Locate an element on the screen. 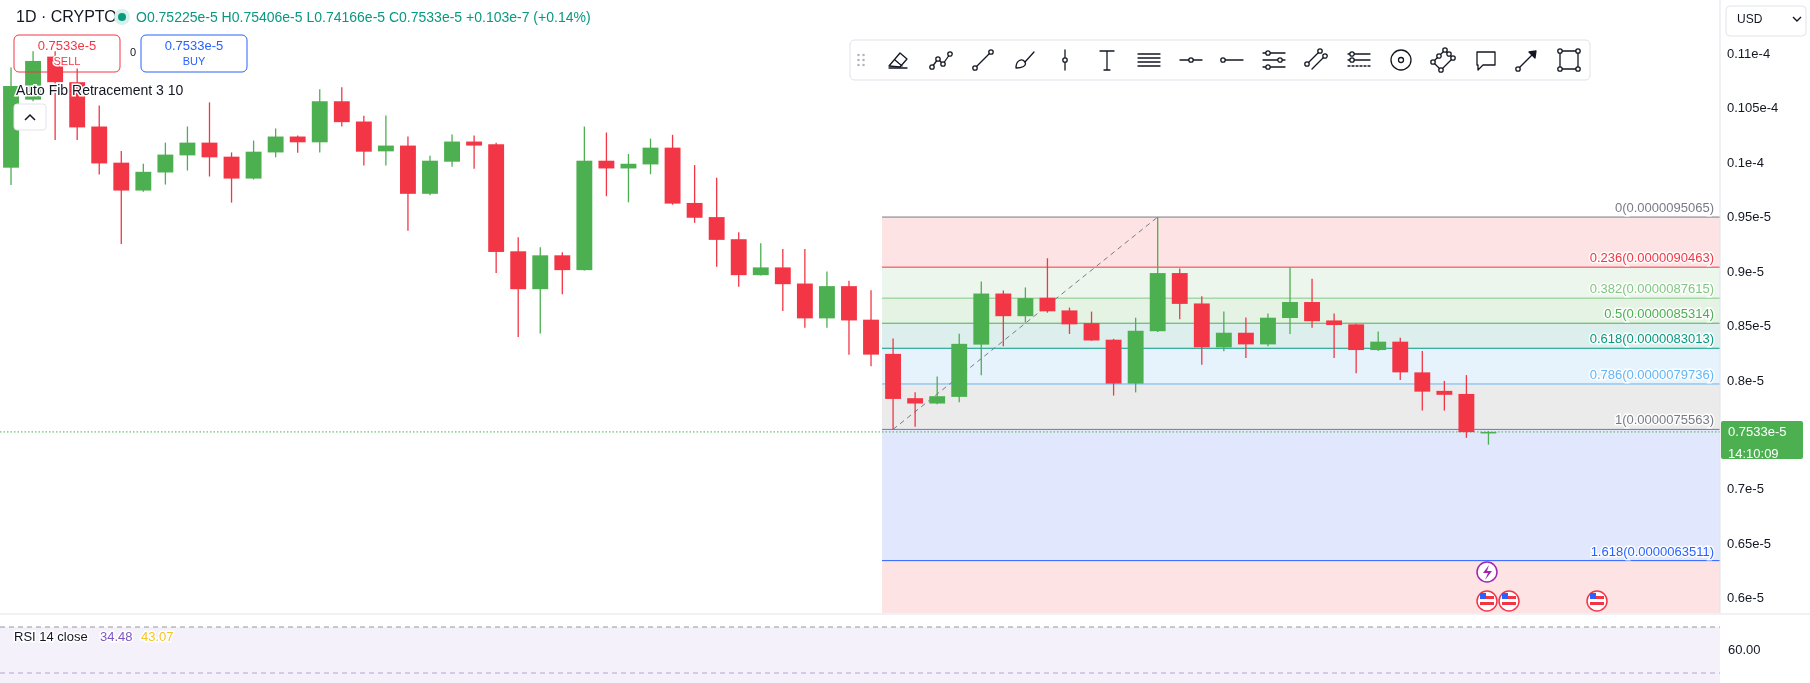 The image size is (1810, 683). y-tick-label: 0.85e-5 is located at coordinates (1749, 326).